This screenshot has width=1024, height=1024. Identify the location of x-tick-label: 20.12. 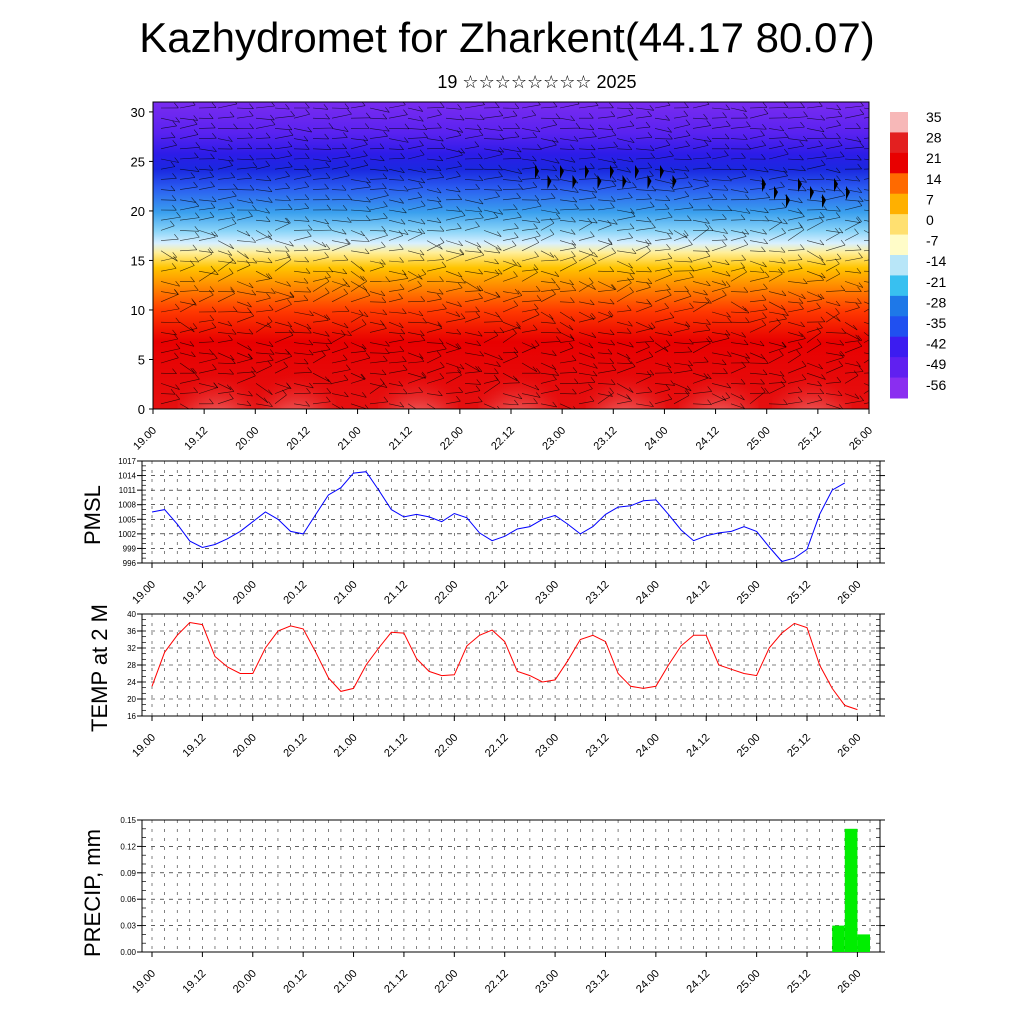
(295, 746).